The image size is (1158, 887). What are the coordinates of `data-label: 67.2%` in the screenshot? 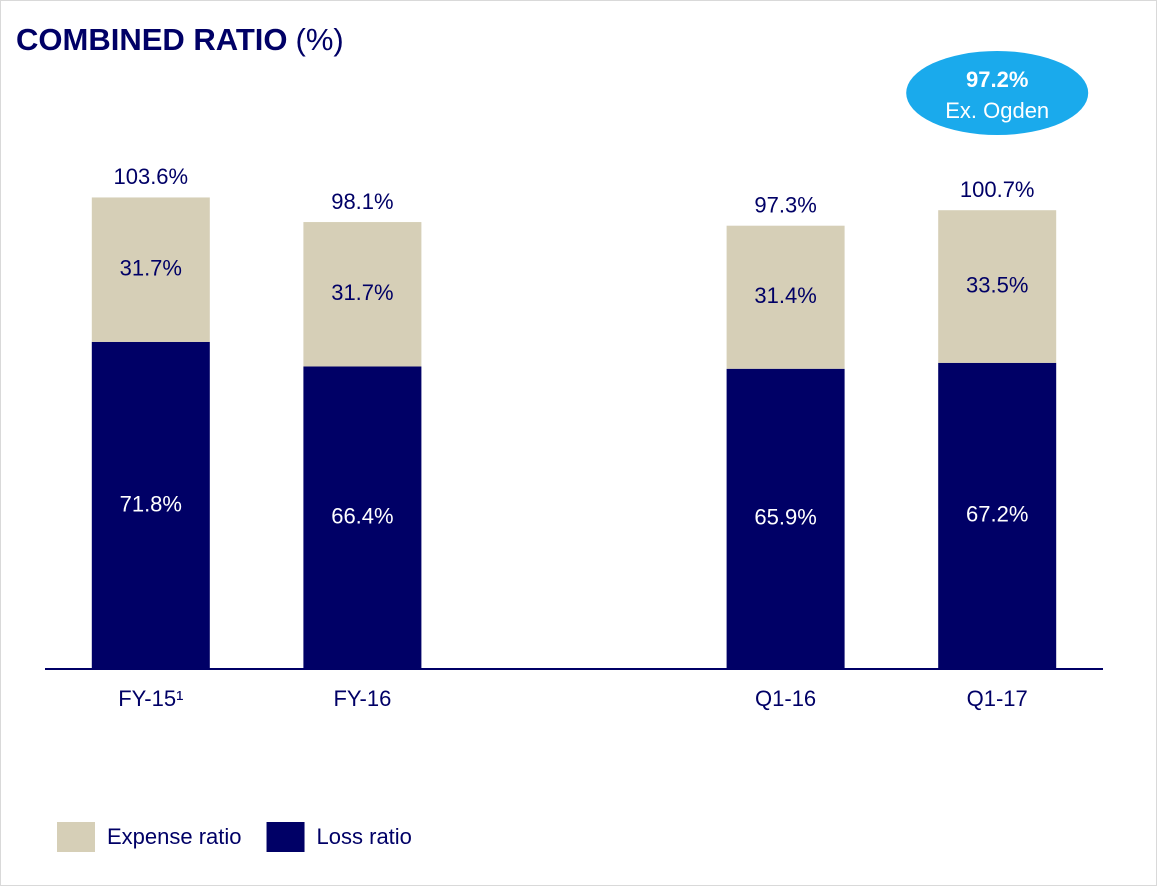 It's located at (997, 514).